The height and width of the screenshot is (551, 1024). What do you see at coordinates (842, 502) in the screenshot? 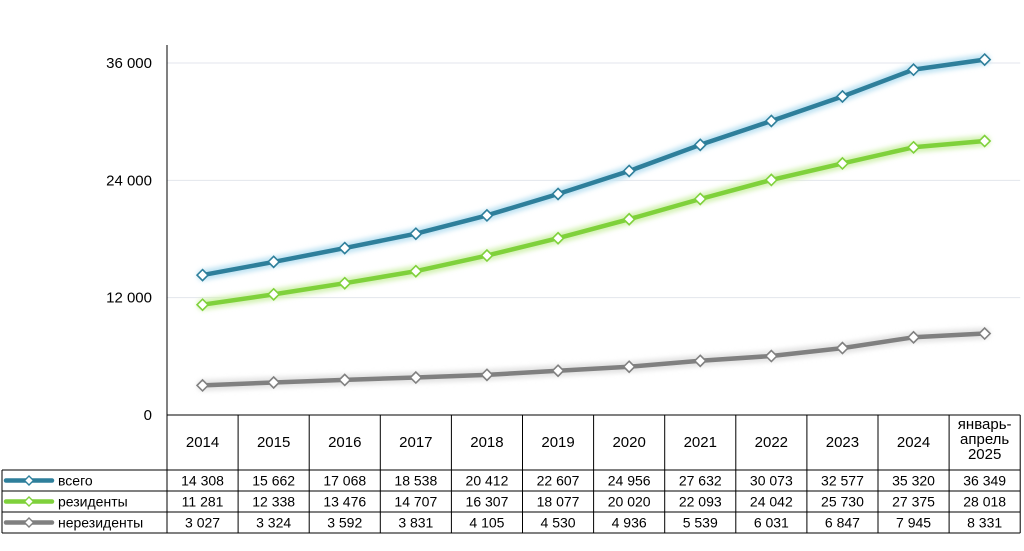
I see `data-label: 25 730` at bounding box center [842, 502].